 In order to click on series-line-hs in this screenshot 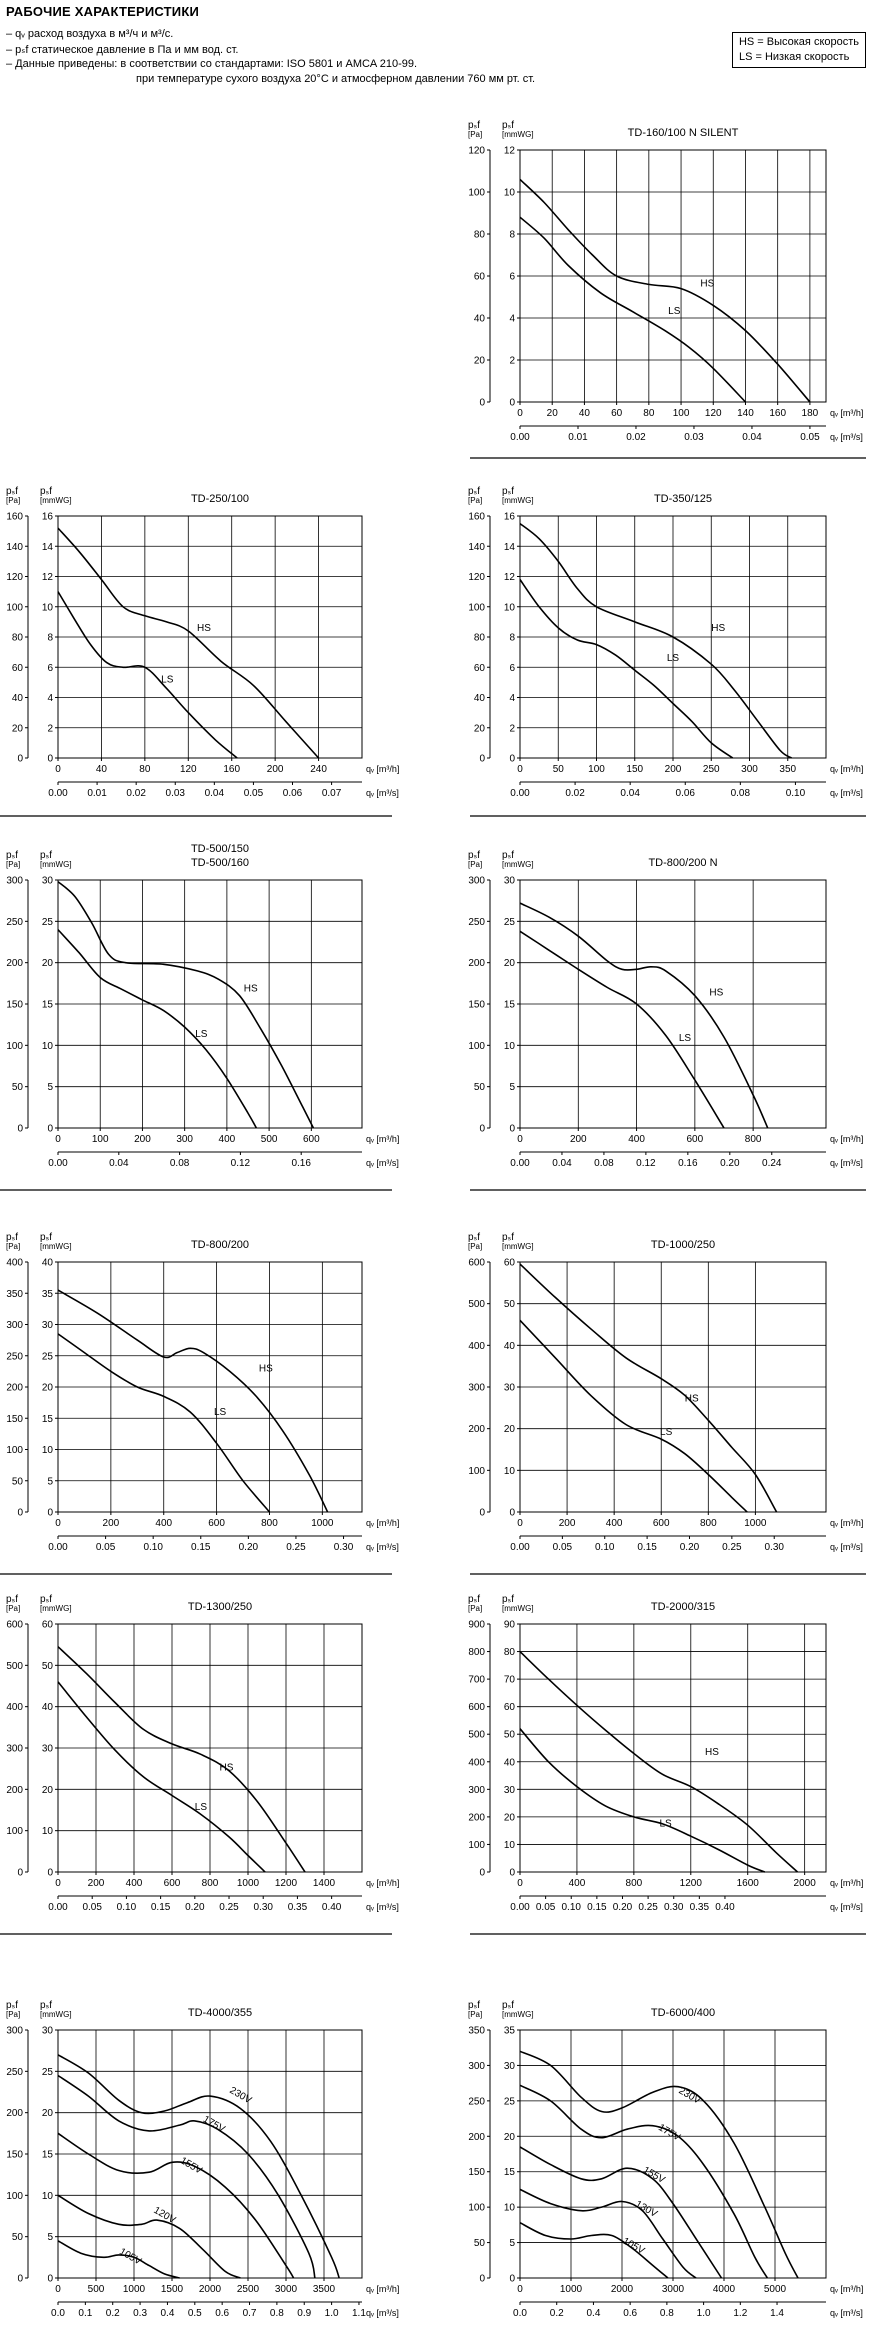, I will do `click(665, 290)`.